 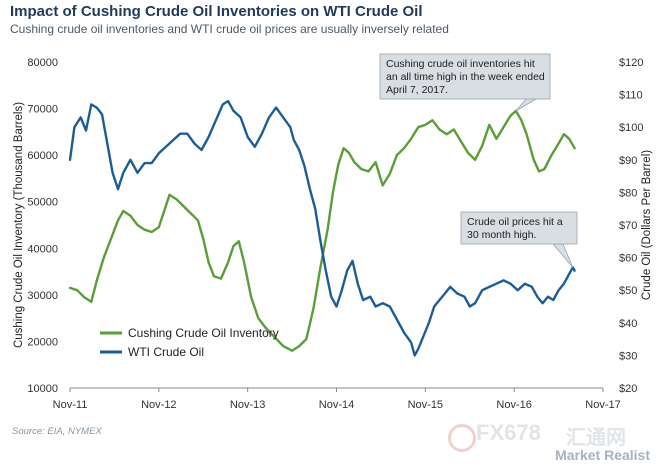 I want to click on watermark-logo-icon, so click(x=462, y=438).